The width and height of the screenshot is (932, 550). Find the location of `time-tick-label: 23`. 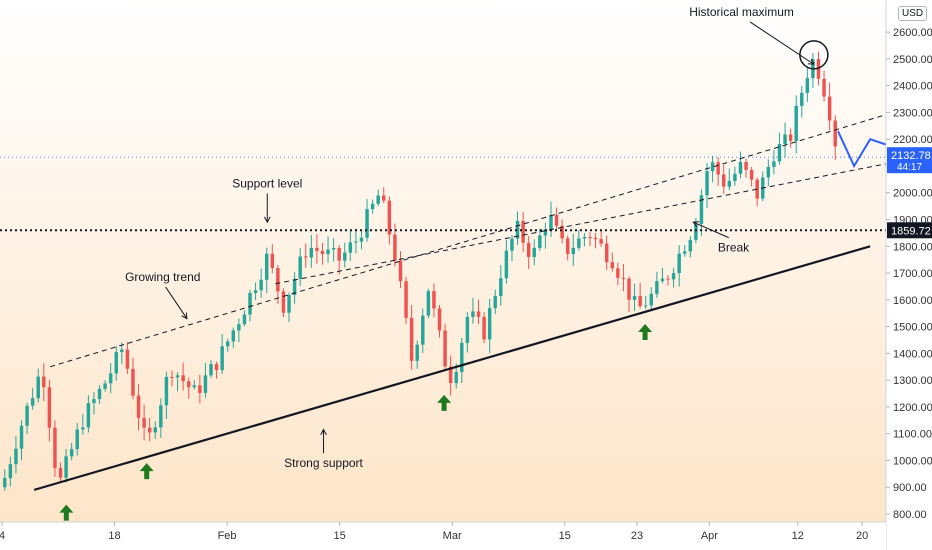

time-tick-label: 23 is located at coordinates (637, 536).